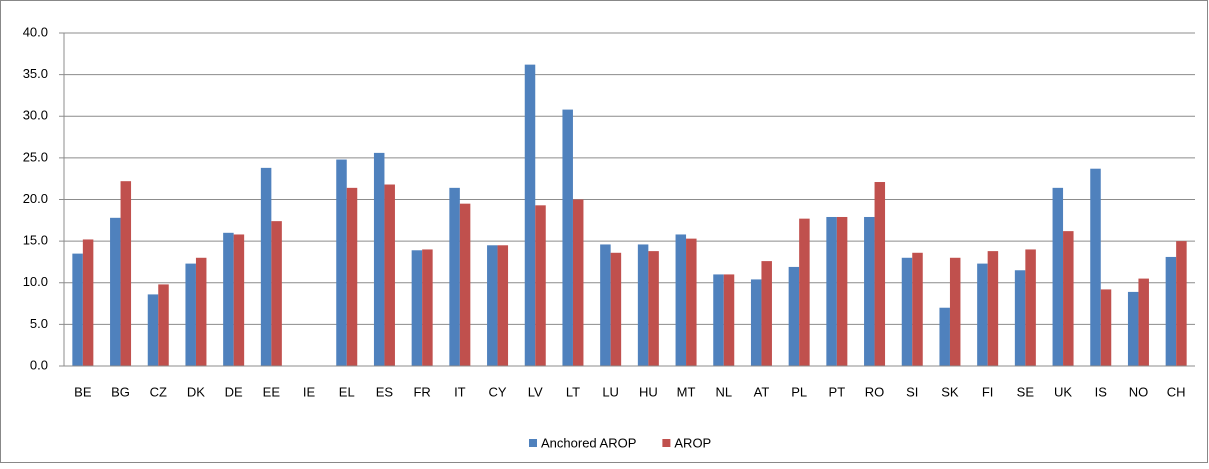 This screenshot has height=469, width=1209. What do you see at coordinates (1026, 391) in the screenshot?
I see `x-tick-label: SE` at bounding box center [1026, 391].